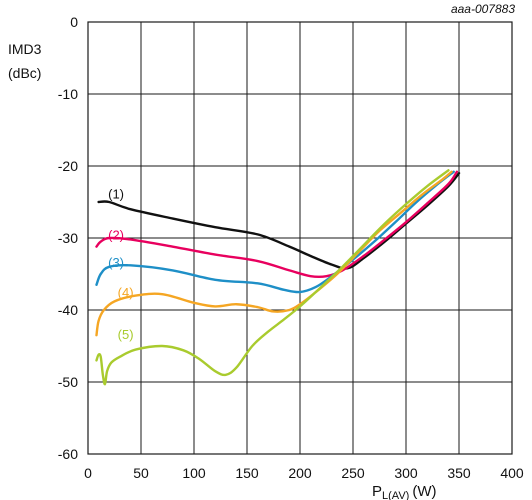  Describe the element at coordinates (68, 310) in the screenshot. I see `y-tick-label: -40` at that location.